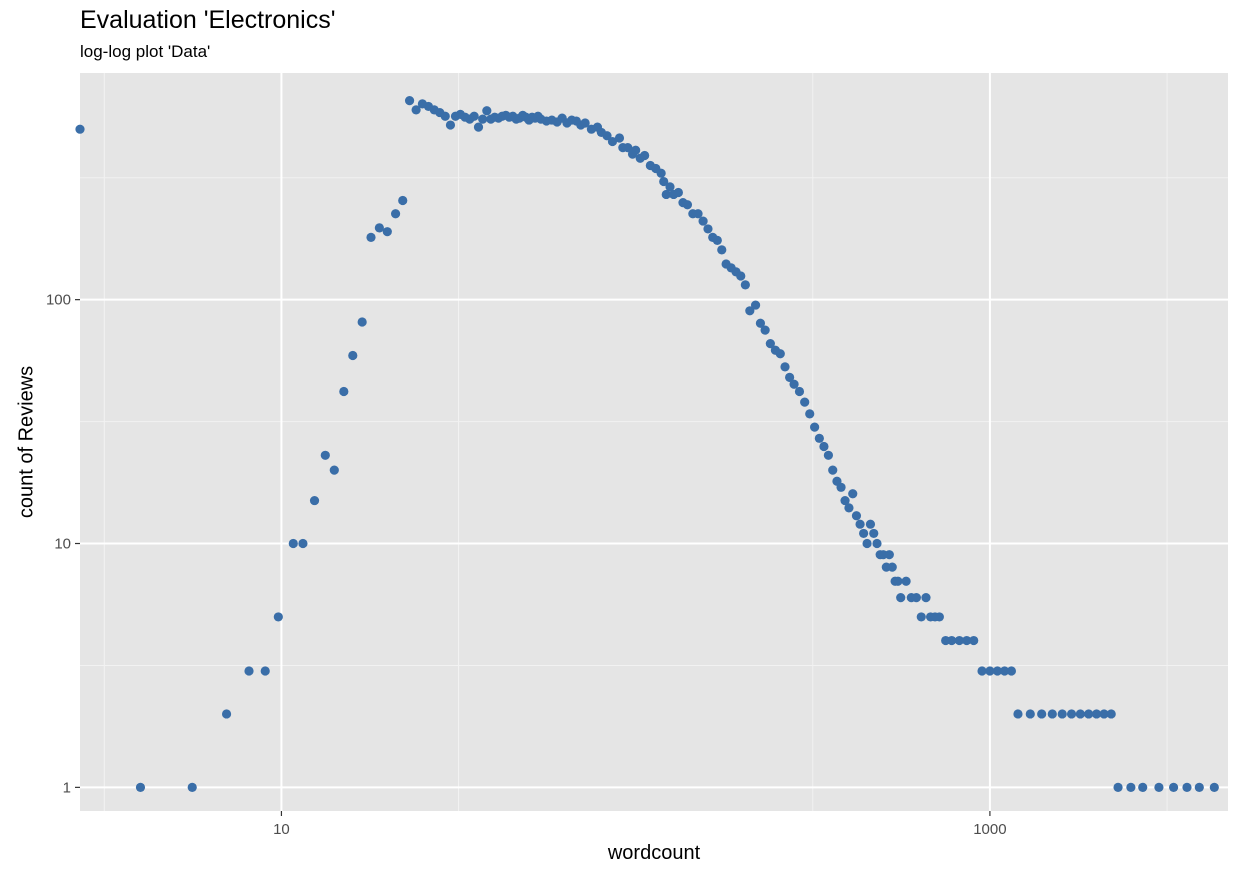 The height and width of the screenshot is (874, 1240). Describe the element at coordinates (989, 829) in the screenshot. I see `x-tick-label: 1000` at that location.